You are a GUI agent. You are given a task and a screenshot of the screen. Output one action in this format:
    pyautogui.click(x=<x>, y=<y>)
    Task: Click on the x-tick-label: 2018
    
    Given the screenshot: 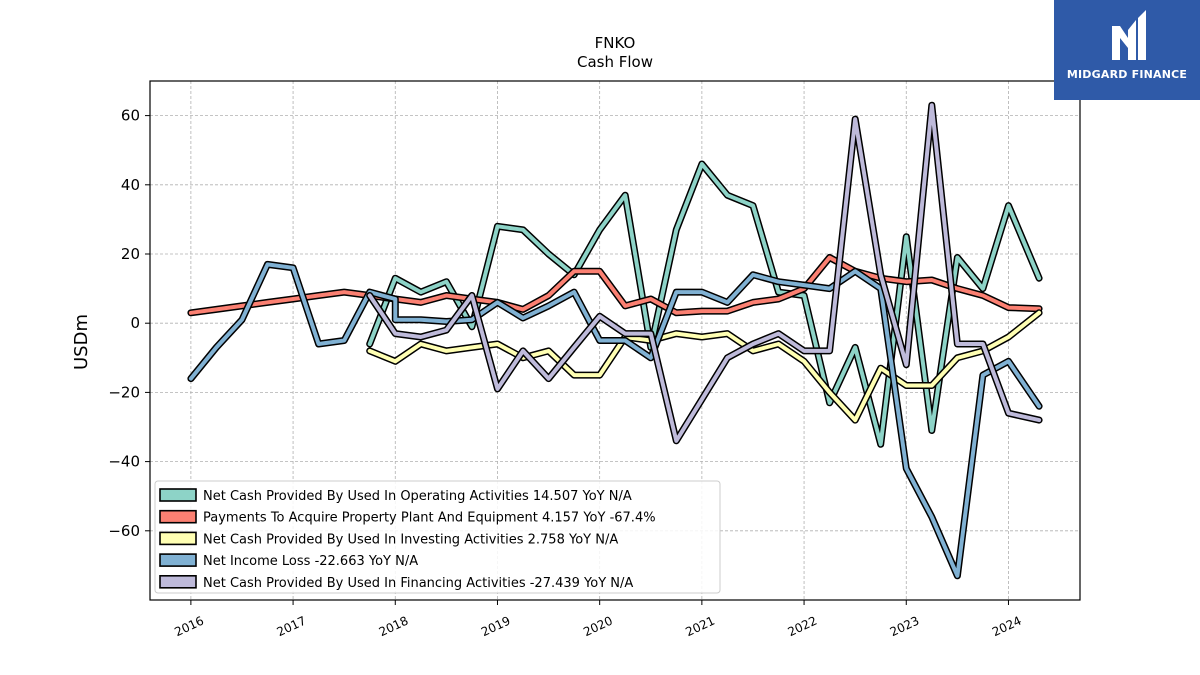 What is the action you would take?
    pyautogui.click(x=394, y=627)
    